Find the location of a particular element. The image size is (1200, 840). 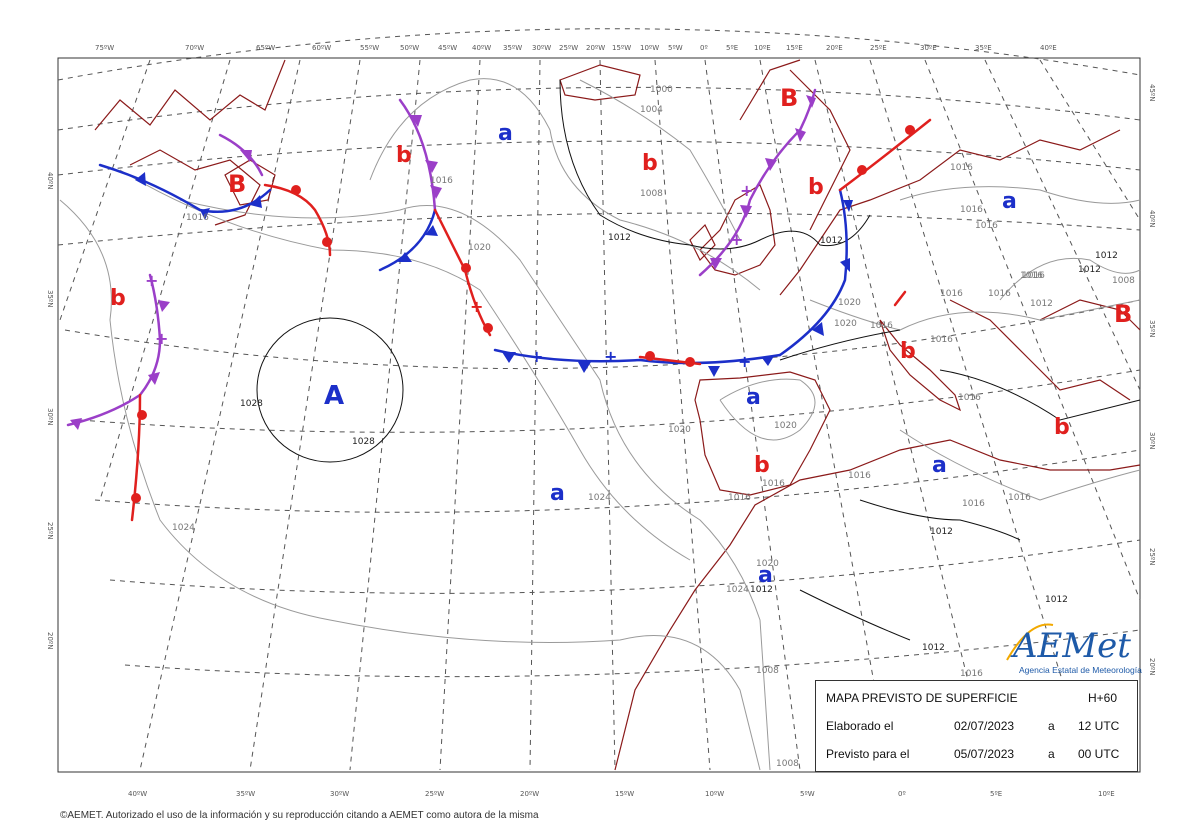

isobar-1028-ellipse is located at coordinates (330, 390).